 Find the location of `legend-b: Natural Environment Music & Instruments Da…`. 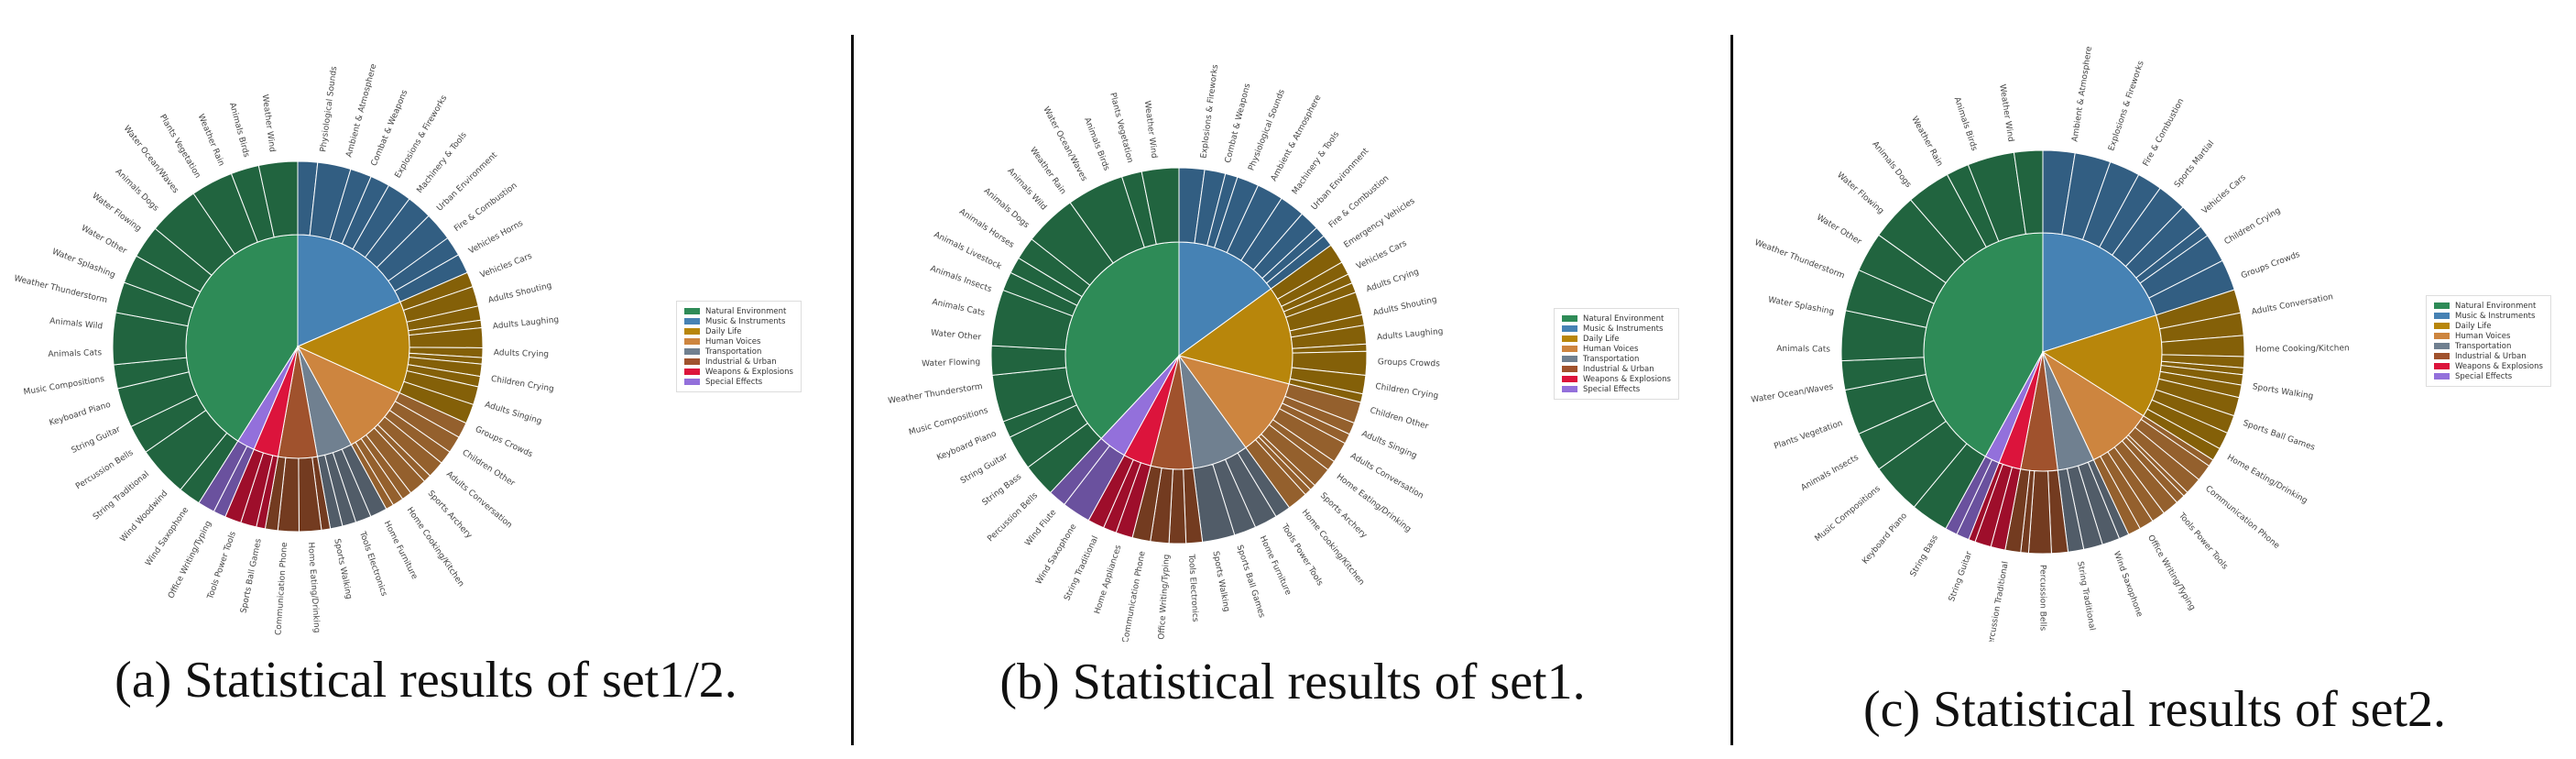

legend-b: Natural Environment Music & Instruments Da… is located at coordinates (1617, 354).